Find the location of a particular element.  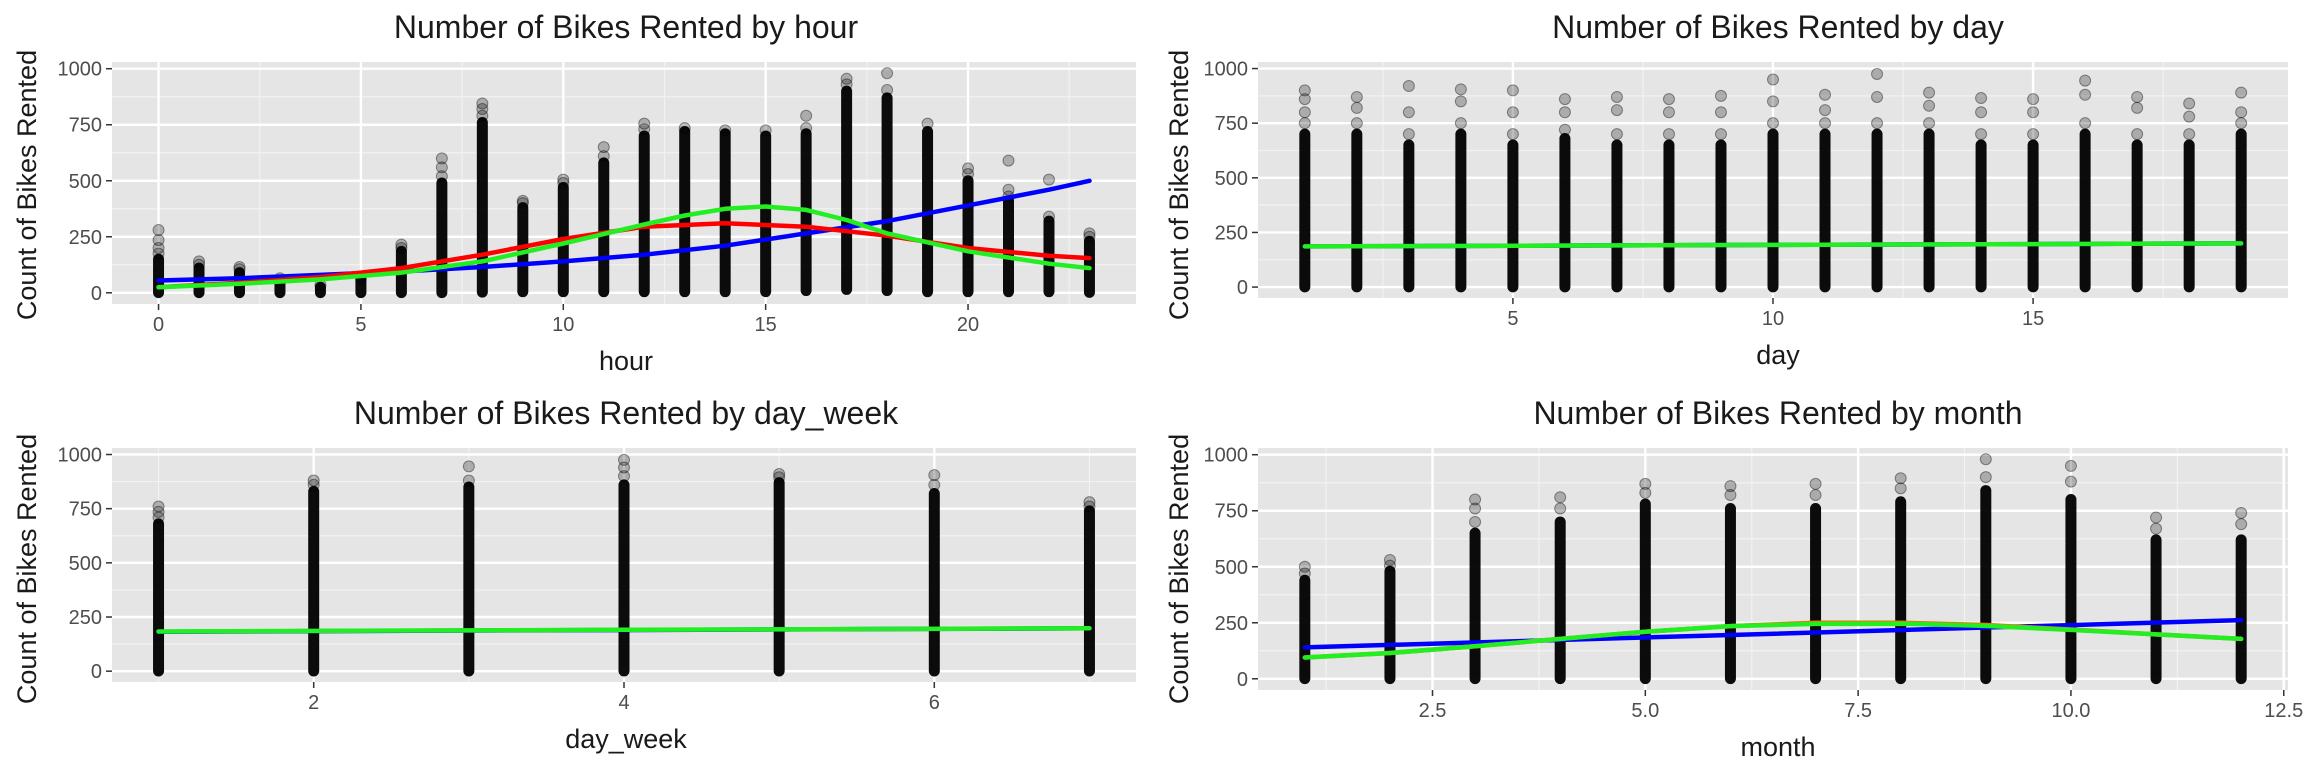

x-tick-label: 4 is located at coordinates (623, 703).